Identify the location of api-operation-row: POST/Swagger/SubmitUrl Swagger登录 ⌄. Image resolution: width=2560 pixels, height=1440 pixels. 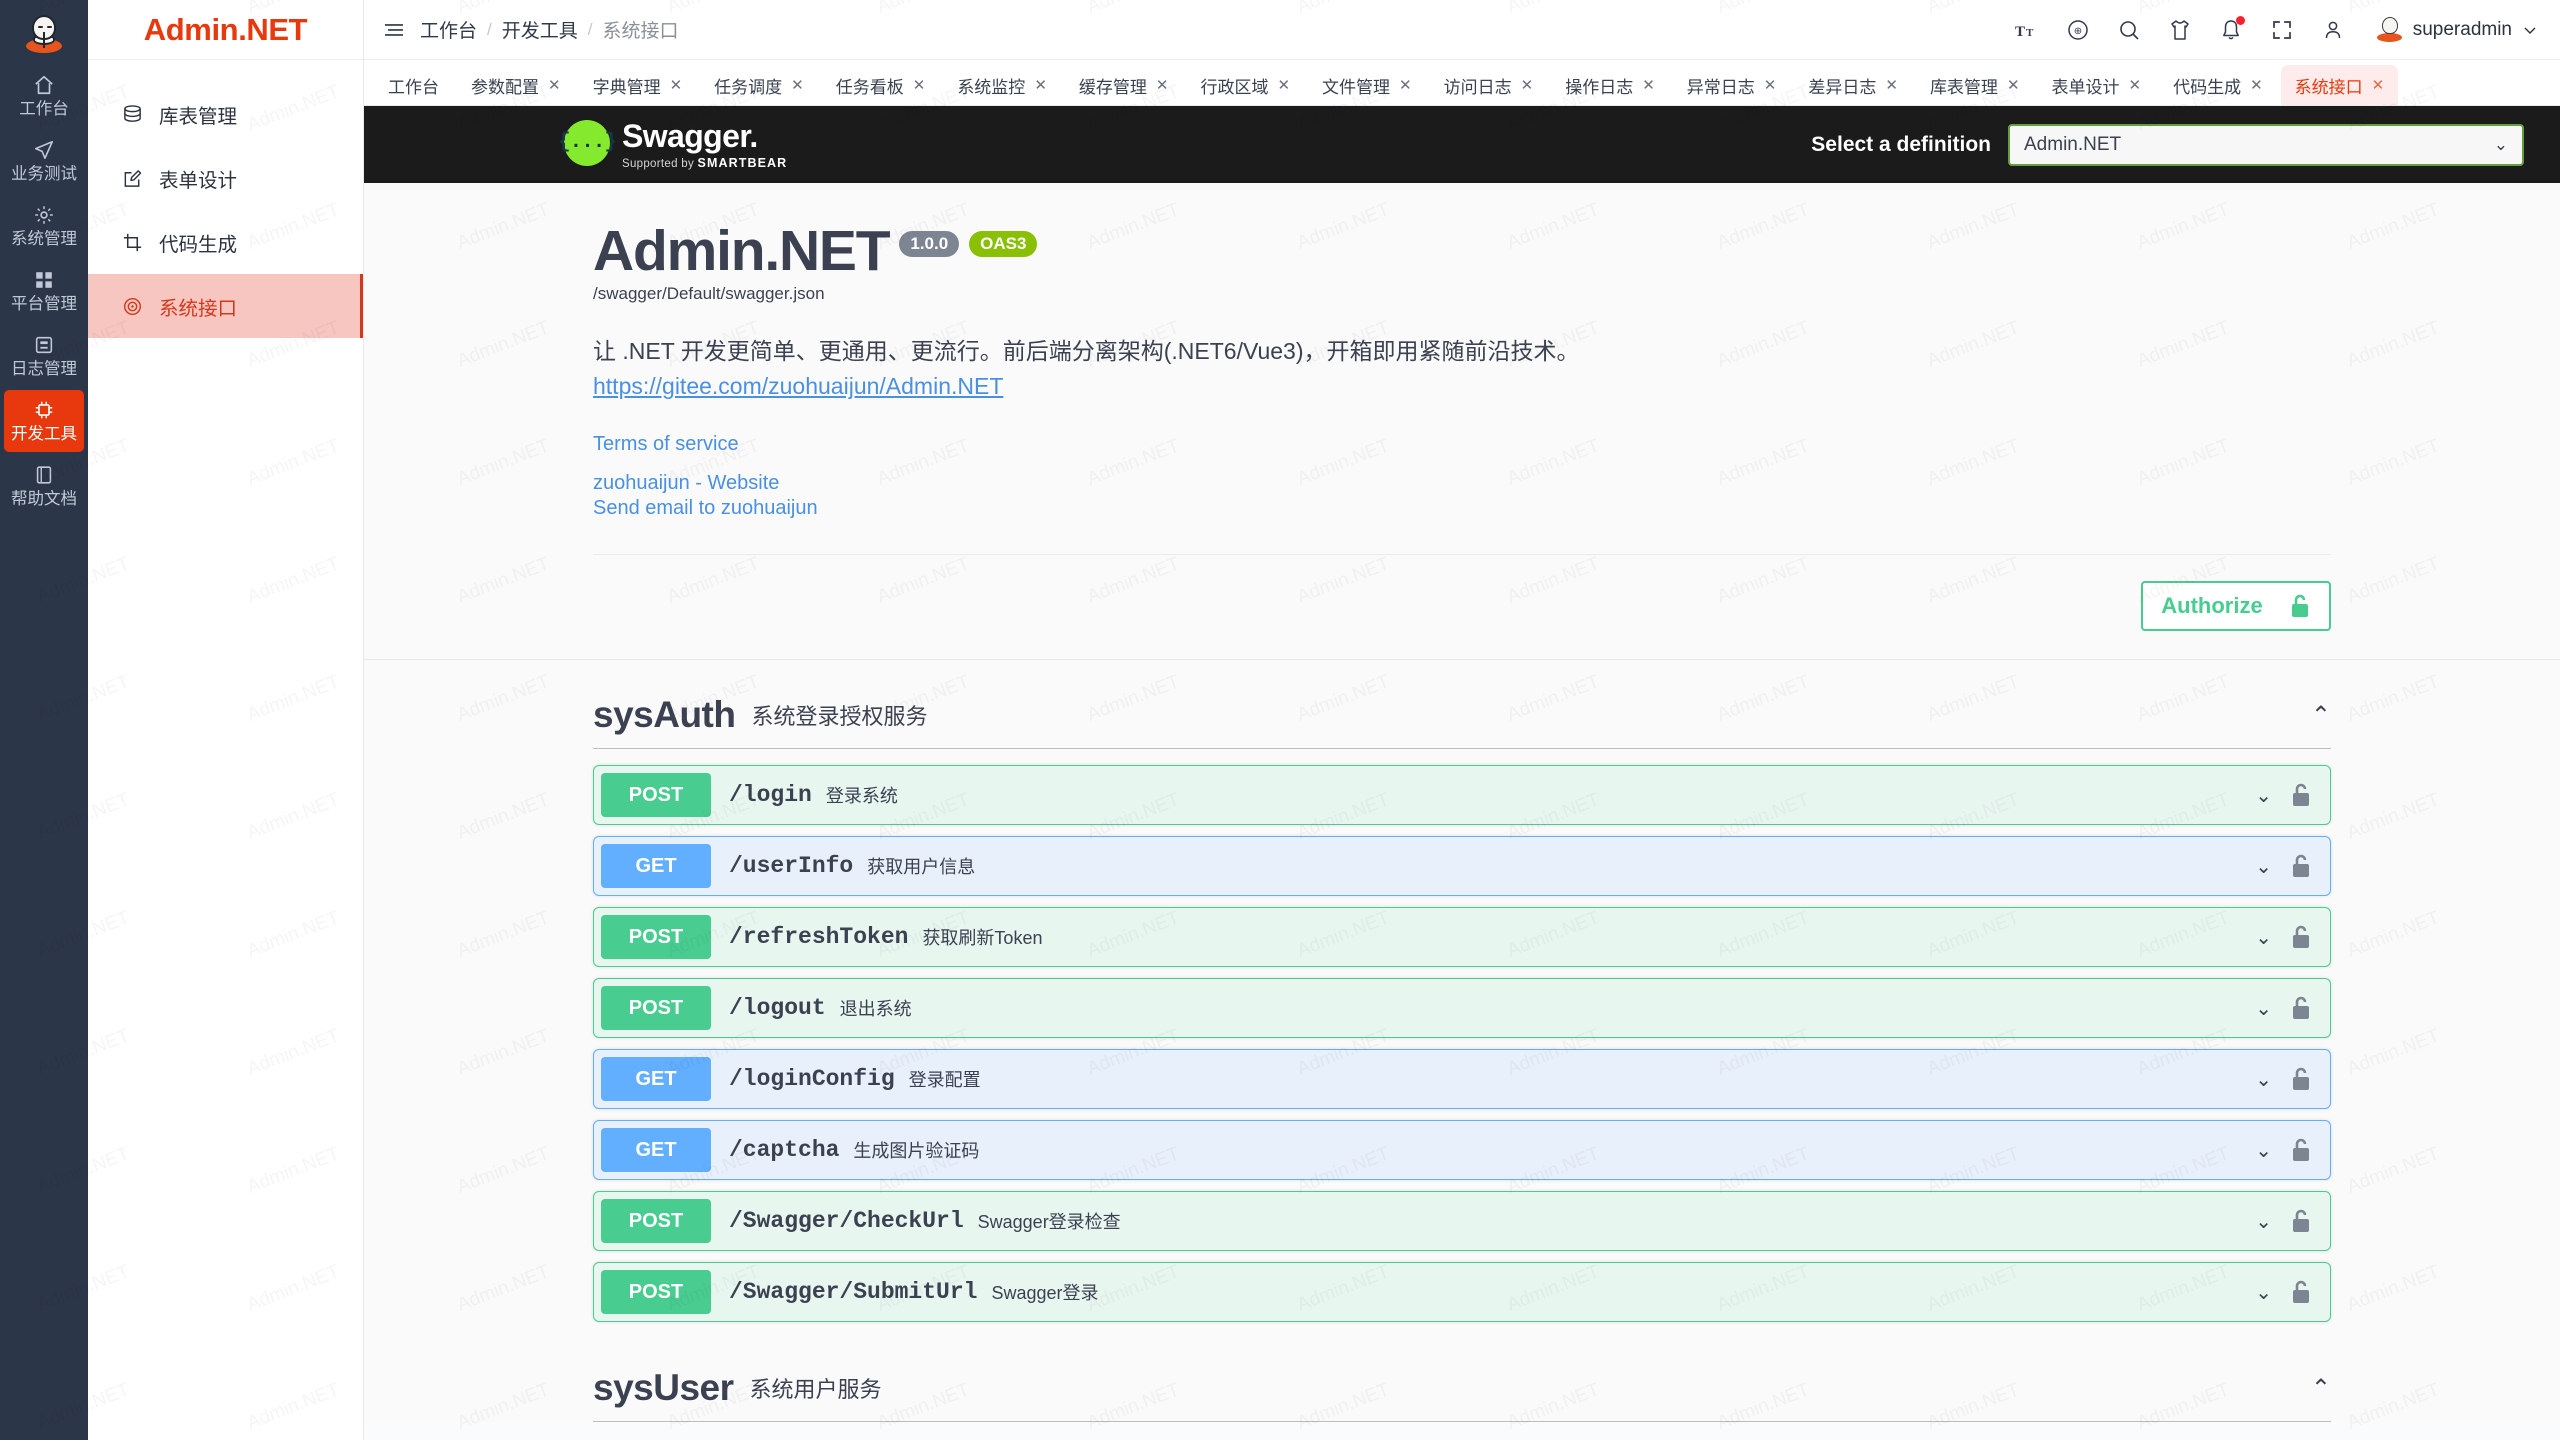
(1462, 1292).